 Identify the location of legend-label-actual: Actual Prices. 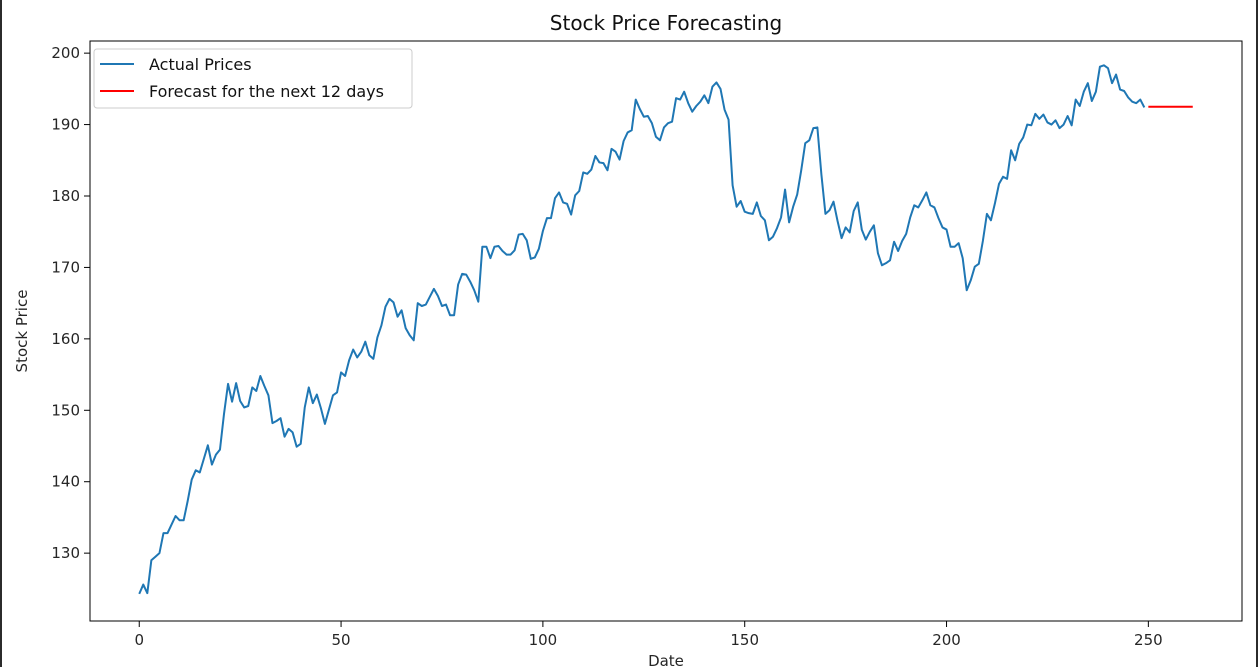
(200, 64).